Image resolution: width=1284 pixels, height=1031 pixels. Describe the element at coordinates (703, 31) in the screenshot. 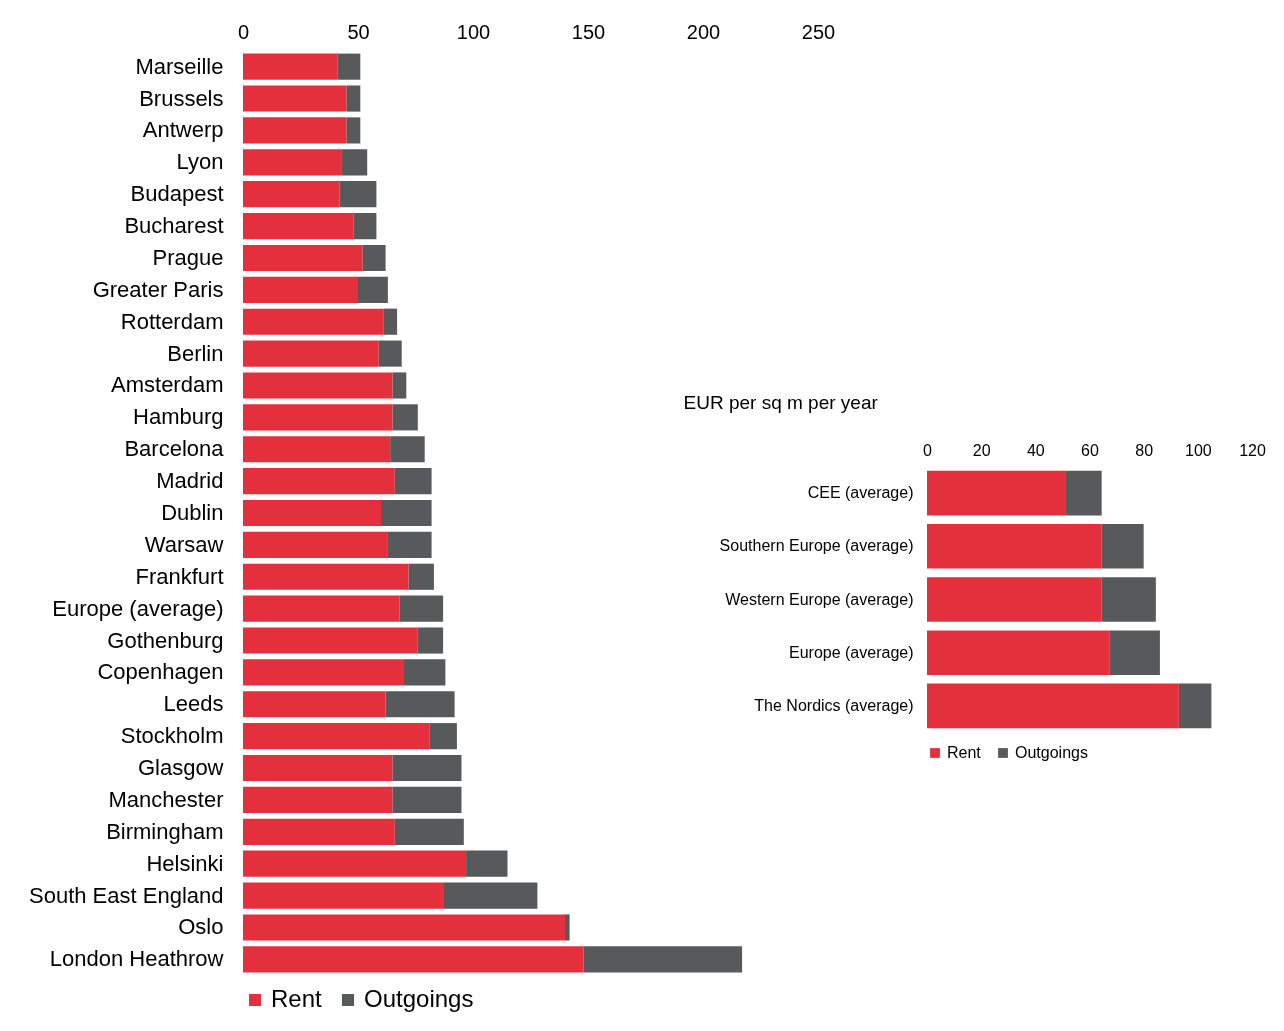

I see `x-tick-label: 200` at that location.